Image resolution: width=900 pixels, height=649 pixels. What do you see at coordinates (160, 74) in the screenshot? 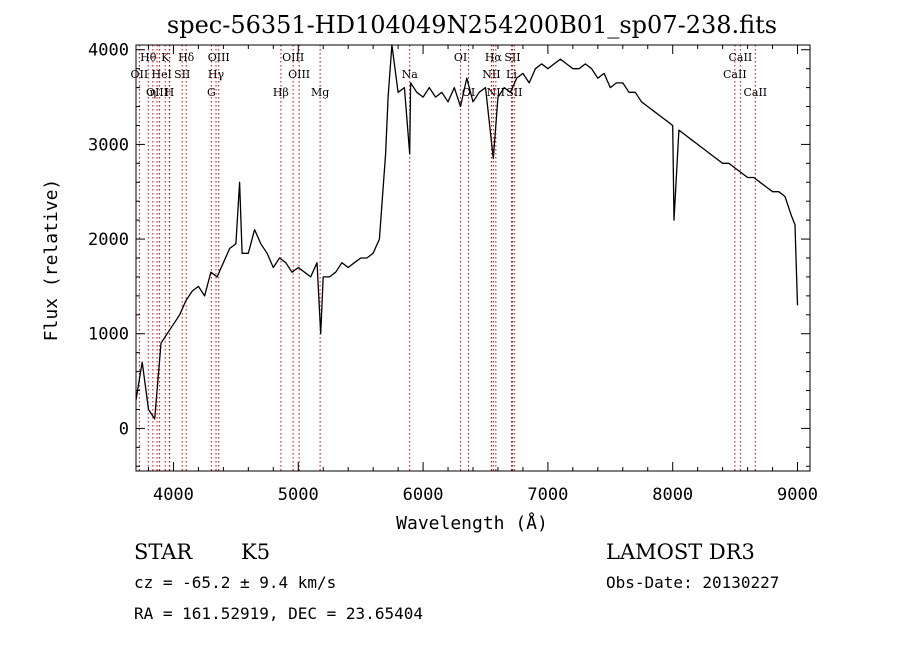
I see `spectral-line-label: He` at bounding box center [160, 74].